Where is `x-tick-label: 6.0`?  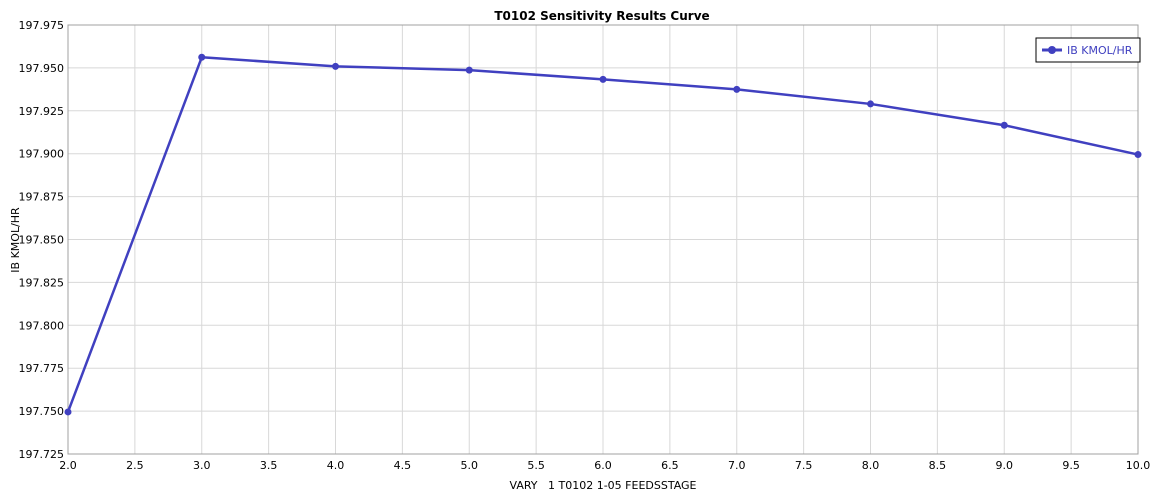 x-tick-label: 6.0 is located at coordinates (603, 465).